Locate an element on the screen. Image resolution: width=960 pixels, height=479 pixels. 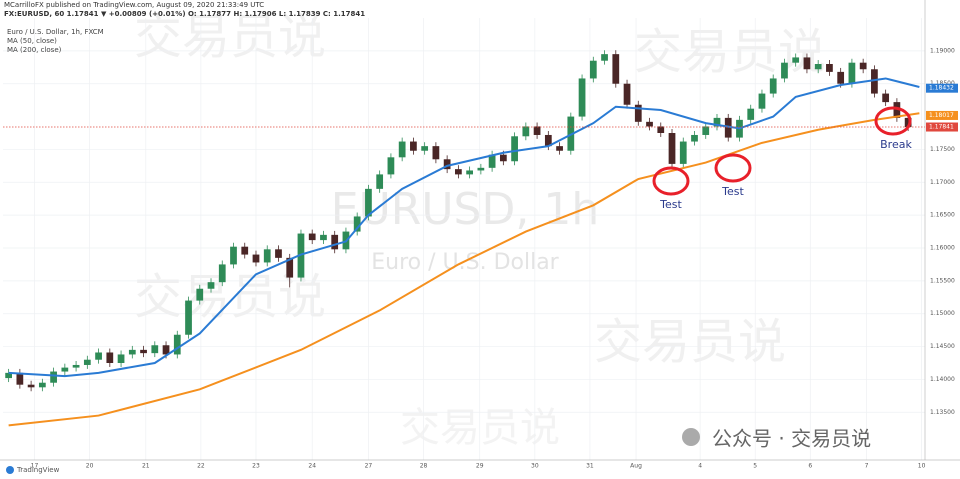
brand-logo is located at coordinates (10, 470).